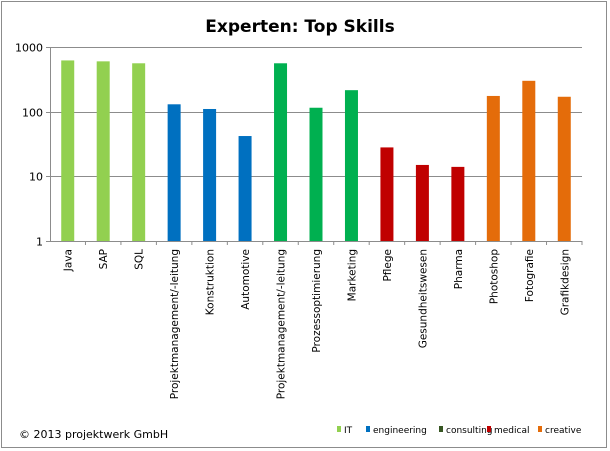 This screenshot has width=610, height=451. What do you see at coordinates (32, 113) in the screenshot?
I see `y-tick-label: 100` at bounding box center [32, 113].